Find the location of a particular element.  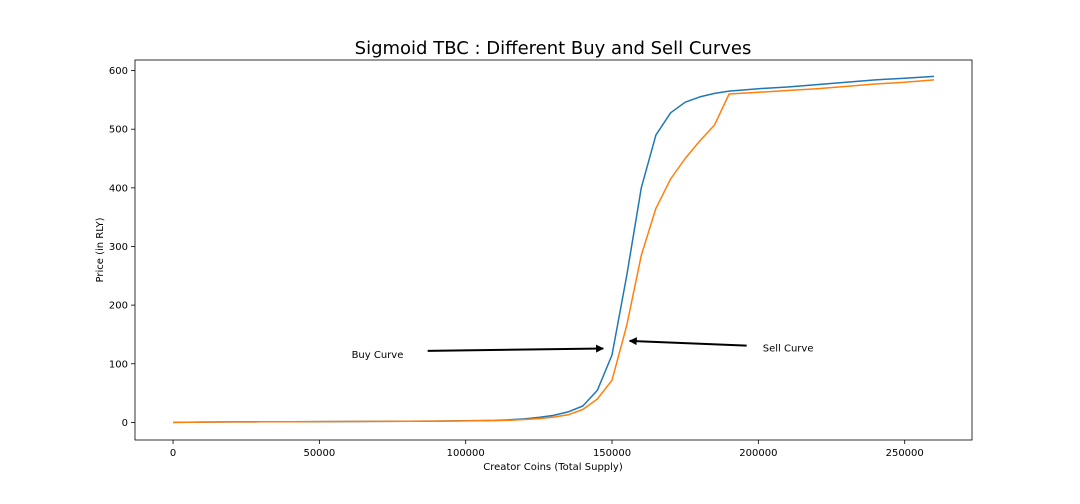

y-axis: 0 100 200 300 400 500 600 is located at coordinates (122, 247).